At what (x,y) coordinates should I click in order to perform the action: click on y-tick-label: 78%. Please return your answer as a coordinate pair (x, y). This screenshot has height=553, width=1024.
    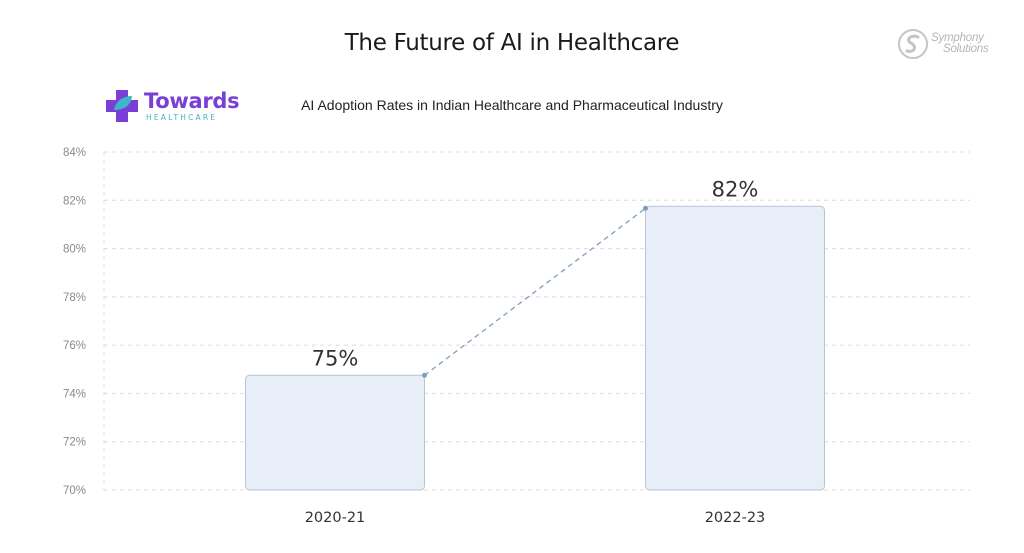
    Looking at the image, I should click on (74, 298).